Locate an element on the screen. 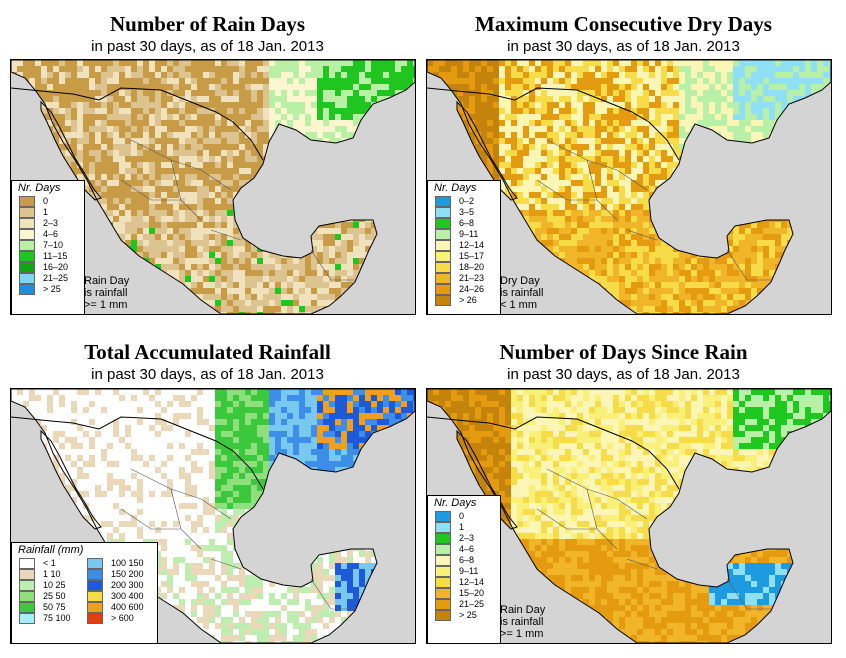 The height and width of the screenshot is (658, 846). state-border is located at coordinates (226, 235).